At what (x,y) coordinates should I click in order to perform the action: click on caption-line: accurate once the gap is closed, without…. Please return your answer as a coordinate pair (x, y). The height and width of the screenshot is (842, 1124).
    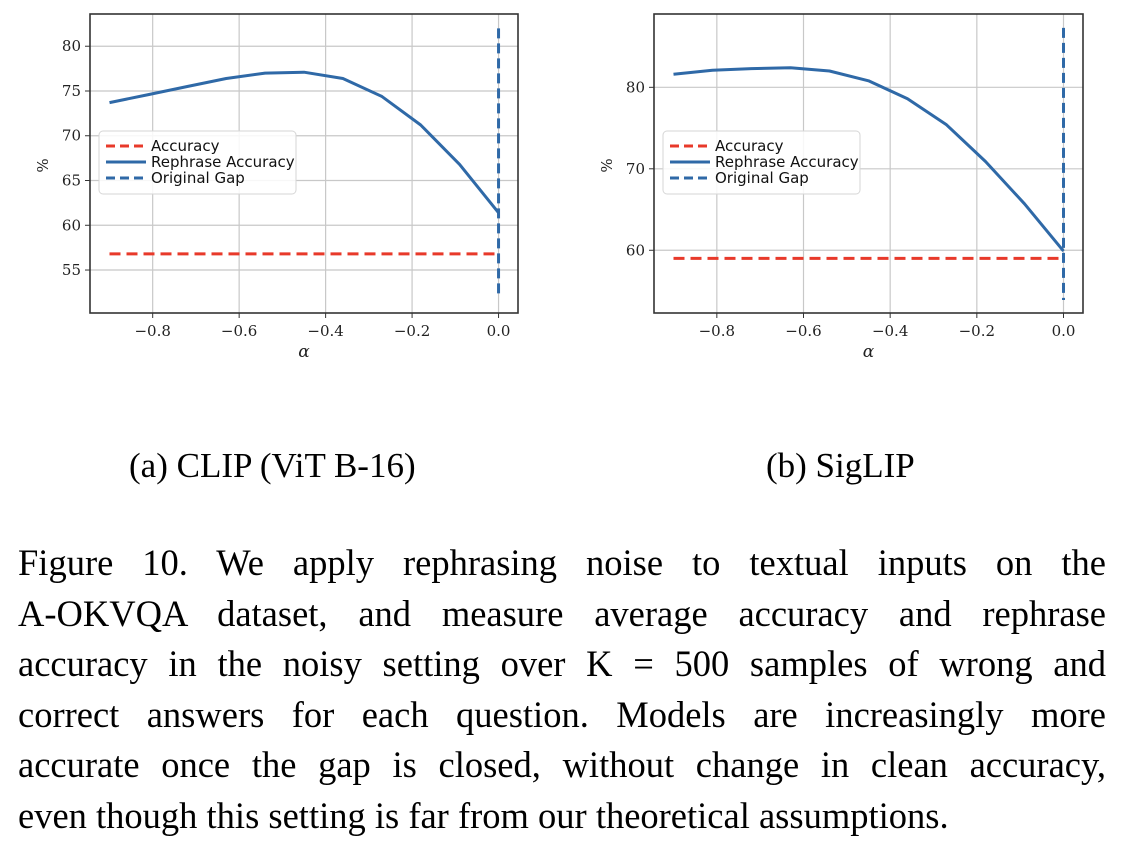
    Looking at the image, I should click on (562, 764).